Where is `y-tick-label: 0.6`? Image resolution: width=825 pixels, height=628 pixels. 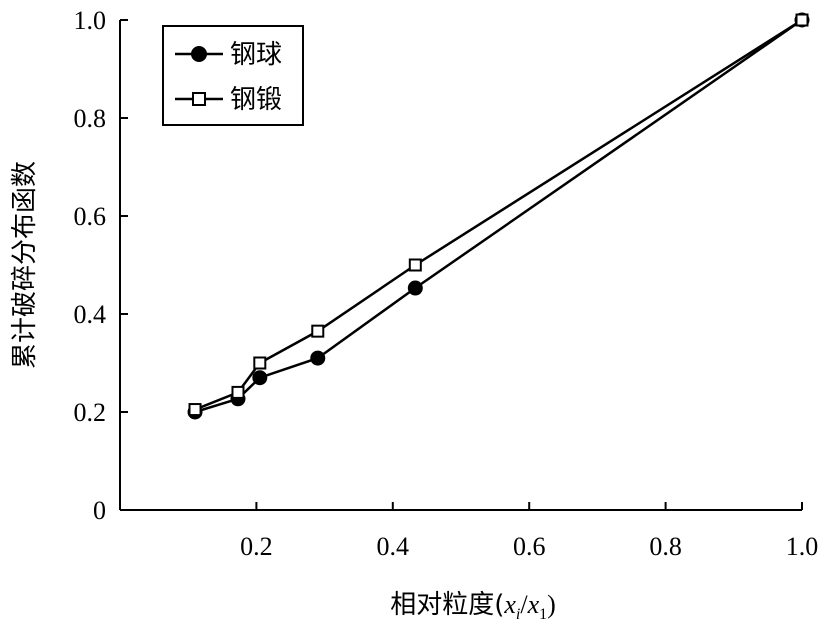
y-tick-label: 0.6 is located at coordinates (90, 216).